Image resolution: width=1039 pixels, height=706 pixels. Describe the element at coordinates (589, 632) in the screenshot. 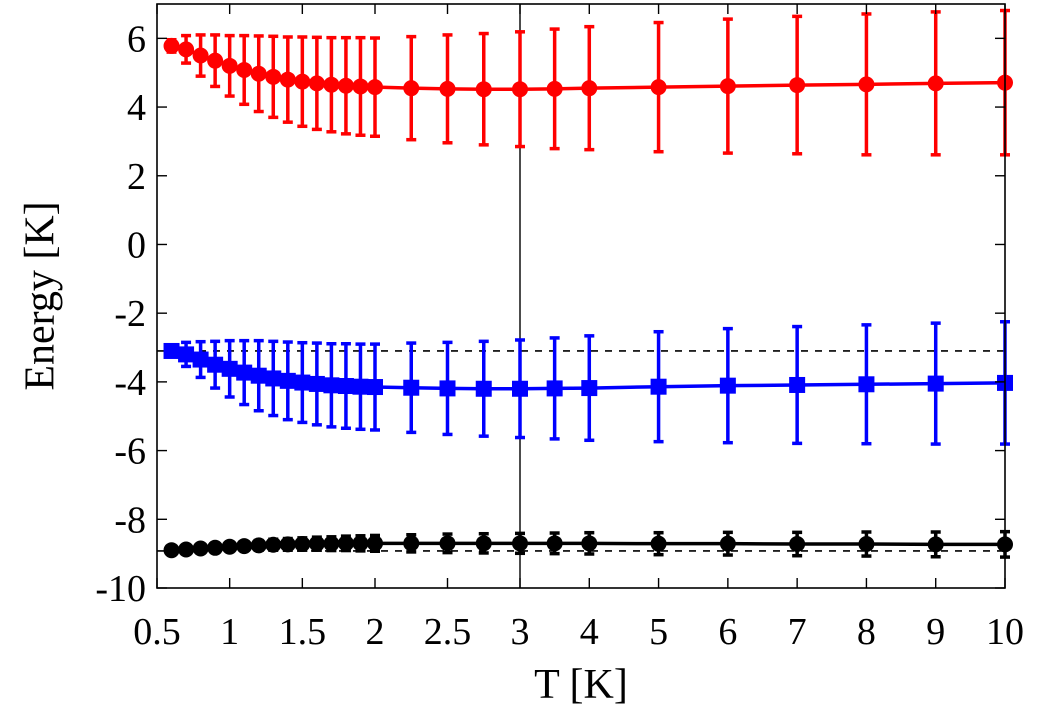

I see `x-tick-label: 4` at that location.